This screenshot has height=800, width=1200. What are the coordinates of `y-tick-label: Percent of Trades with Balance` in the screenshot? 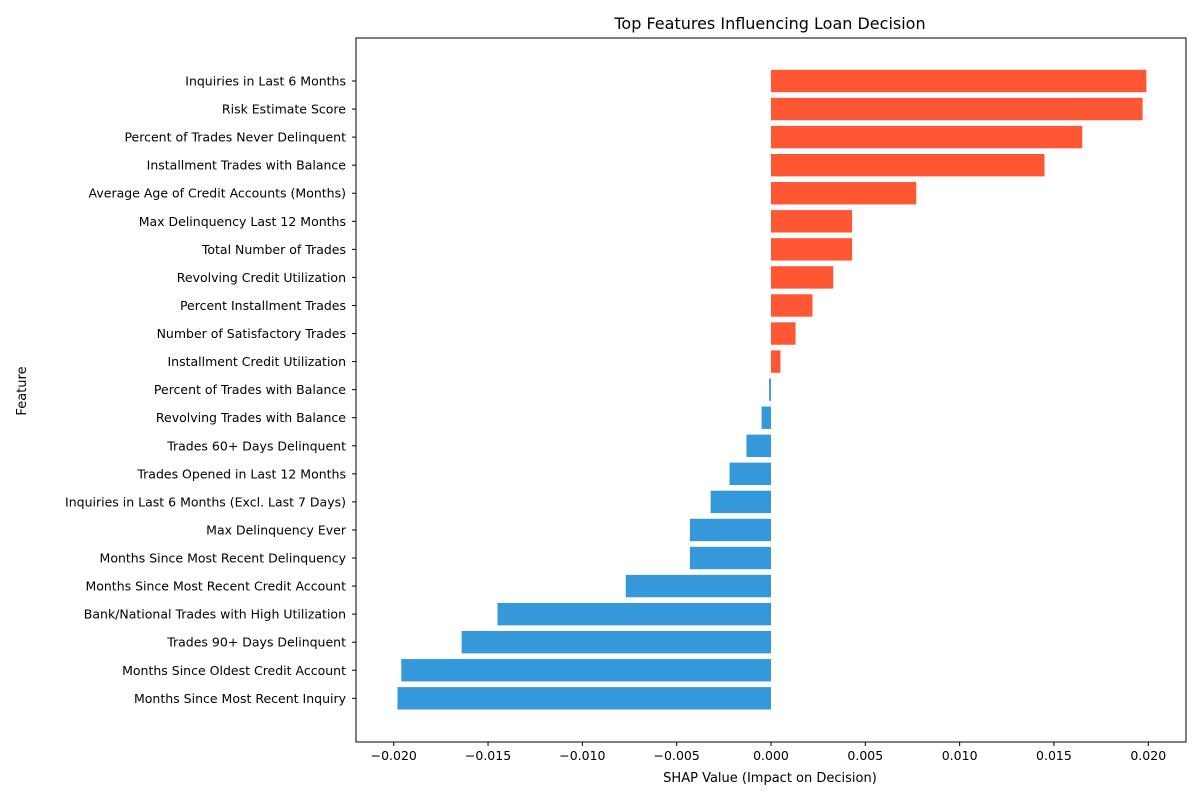 It's located at (250, 389).